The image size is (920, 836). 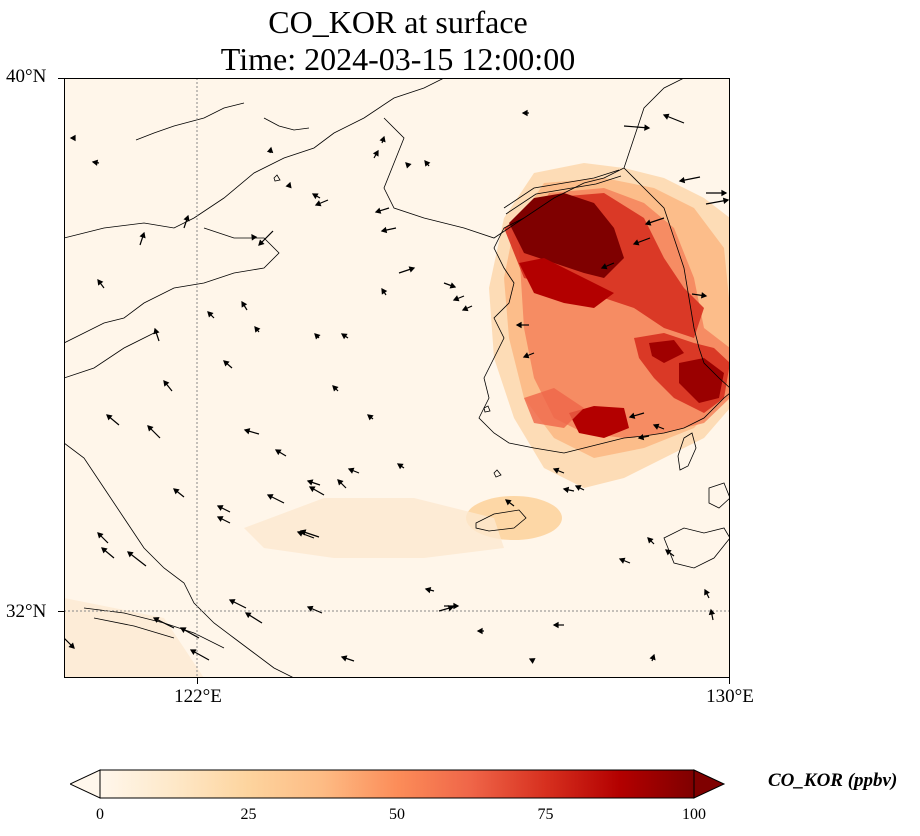 I want to click on map-subtitle-time: Time: 2024-03-15 12:00:00, so click(x=398, y=59).